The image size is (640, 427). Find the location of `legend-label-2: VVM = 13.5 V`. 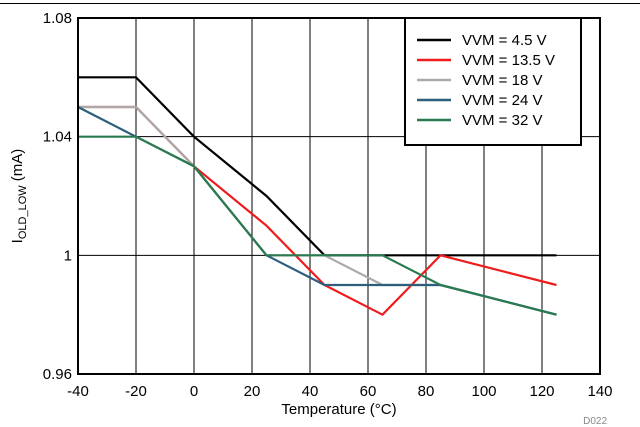

legend-label-2: VVM = 13.5 V is located at coordinates (508, 60).